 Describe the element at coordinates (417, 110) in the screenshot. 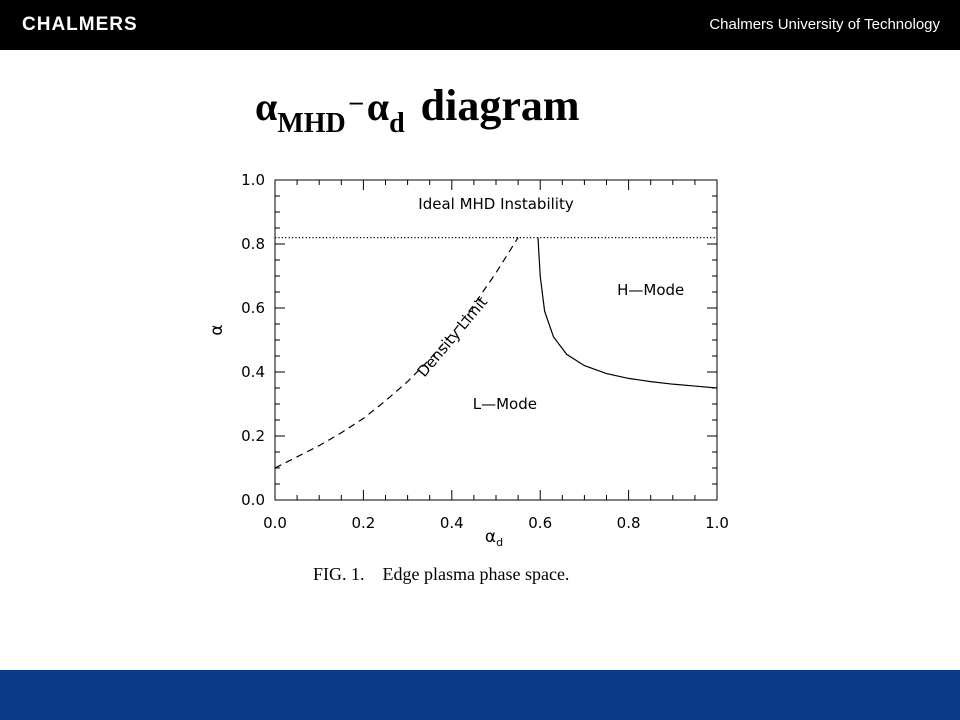

I see `slide-title: αMHD– αd diagram` at that location.